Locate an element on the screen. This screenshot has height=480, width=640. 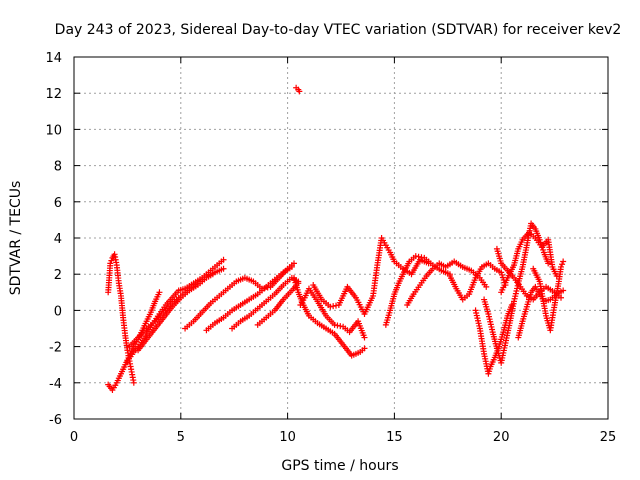
y-tick-label: 12 is located at coordinates (53, 94).